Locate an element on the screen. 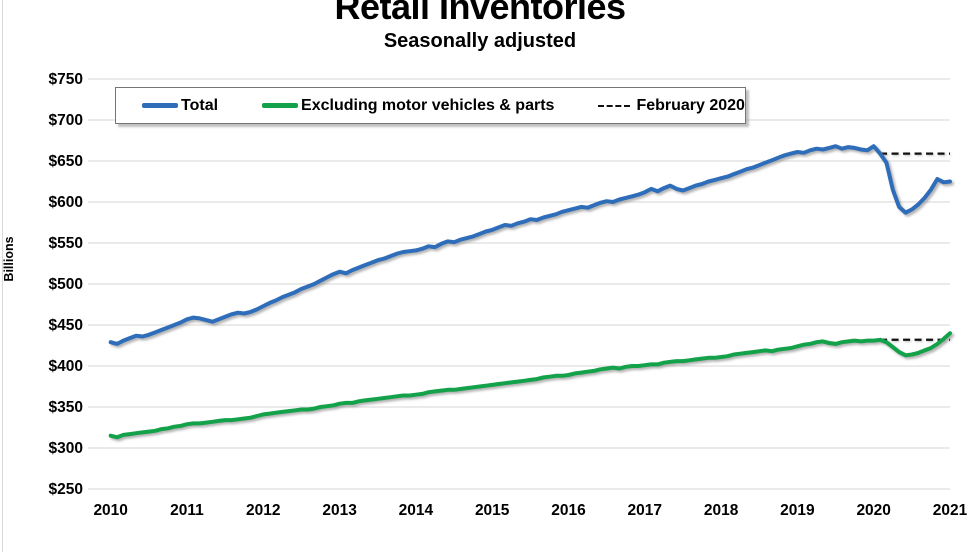 The width and height of the screenshot is (980, 552). february-2020-dash-swatch is located at coordinates (614, 105).